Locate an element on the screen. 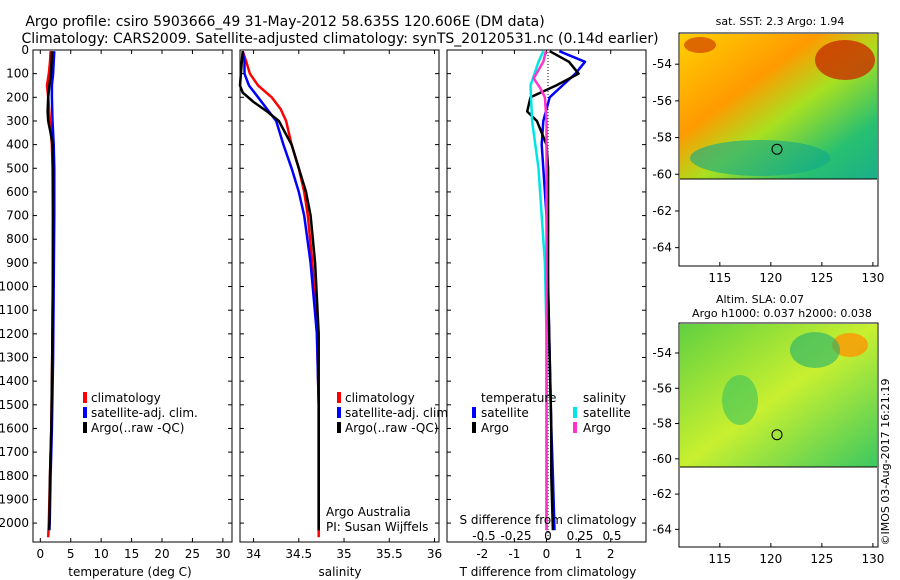  depth-tick-label: 1000 is located at coordinates (14, 287).